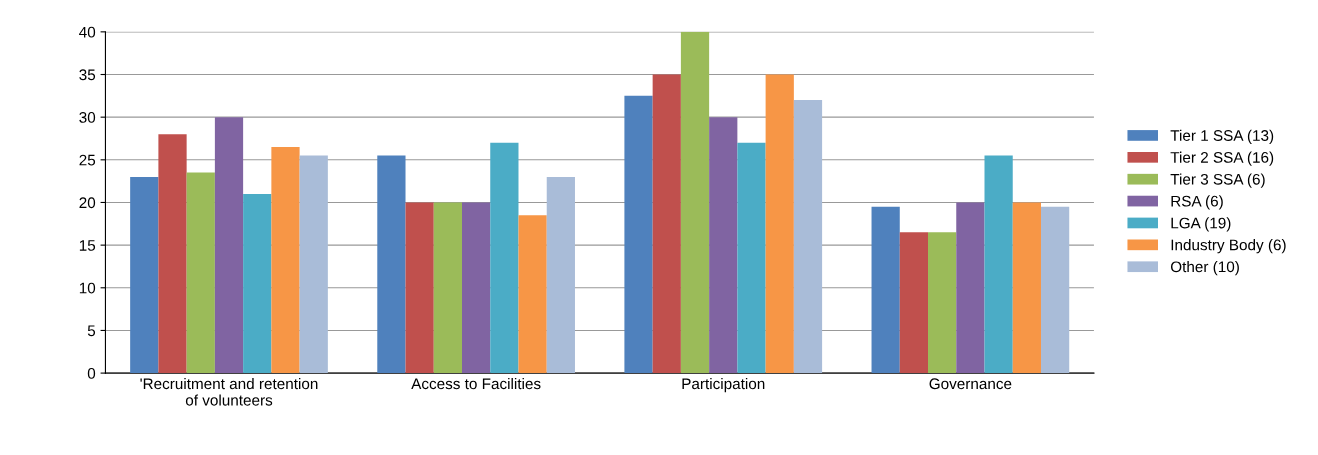 The height and width of the screenshot is (455, 1318). Describe the element at coordinates (970, 384) in the screenshot. I see `x-tick-label: Governance` at that location.